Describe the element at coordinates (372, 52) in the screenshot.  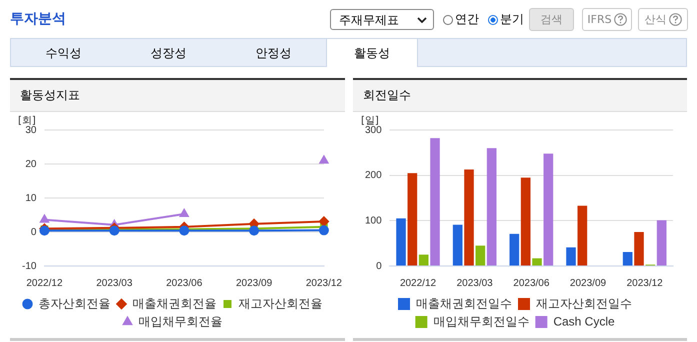
I see `text: 활동성` at that location.